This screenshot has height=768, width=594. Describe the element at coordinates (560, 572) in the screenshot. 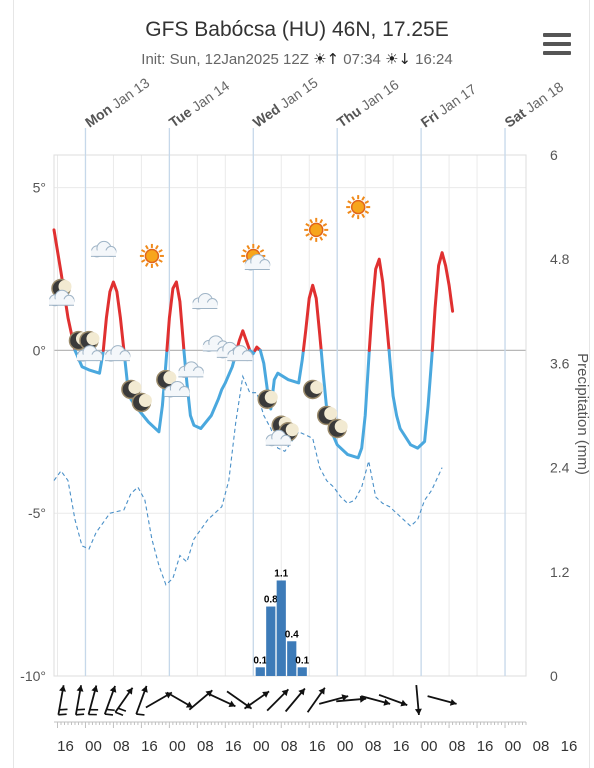

I see `y2-tick-label: 1.2` at that location.